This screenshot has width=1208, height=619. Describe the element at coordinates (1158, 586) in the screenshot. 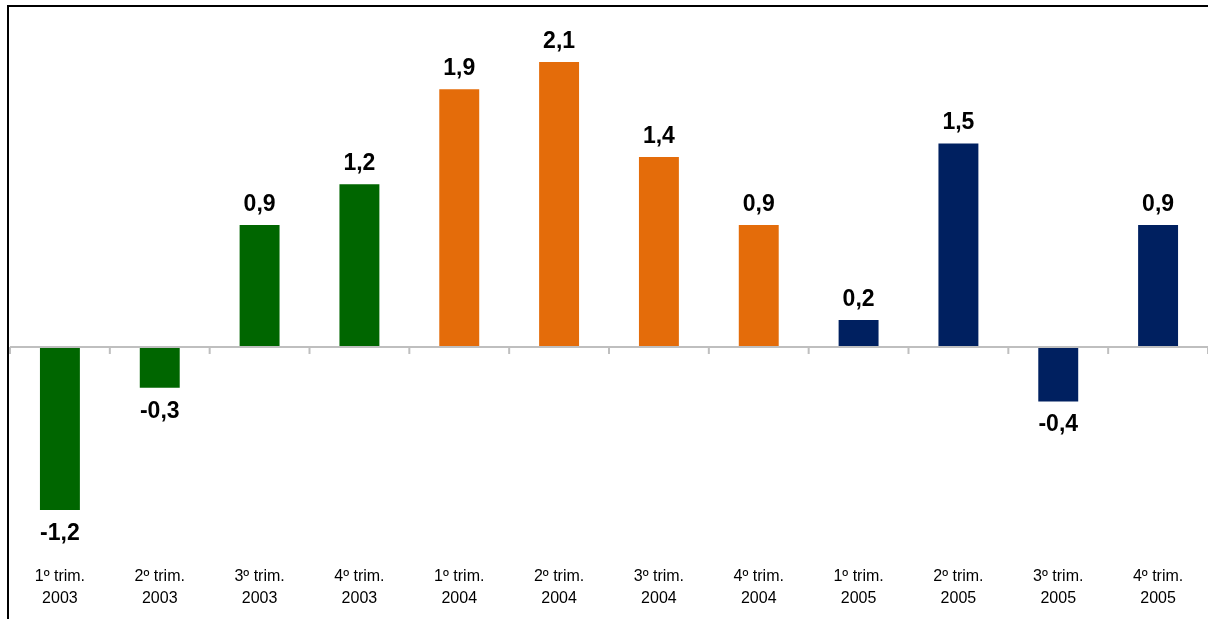

I see `x-tick-label: 4º trim. 2005` at that location.